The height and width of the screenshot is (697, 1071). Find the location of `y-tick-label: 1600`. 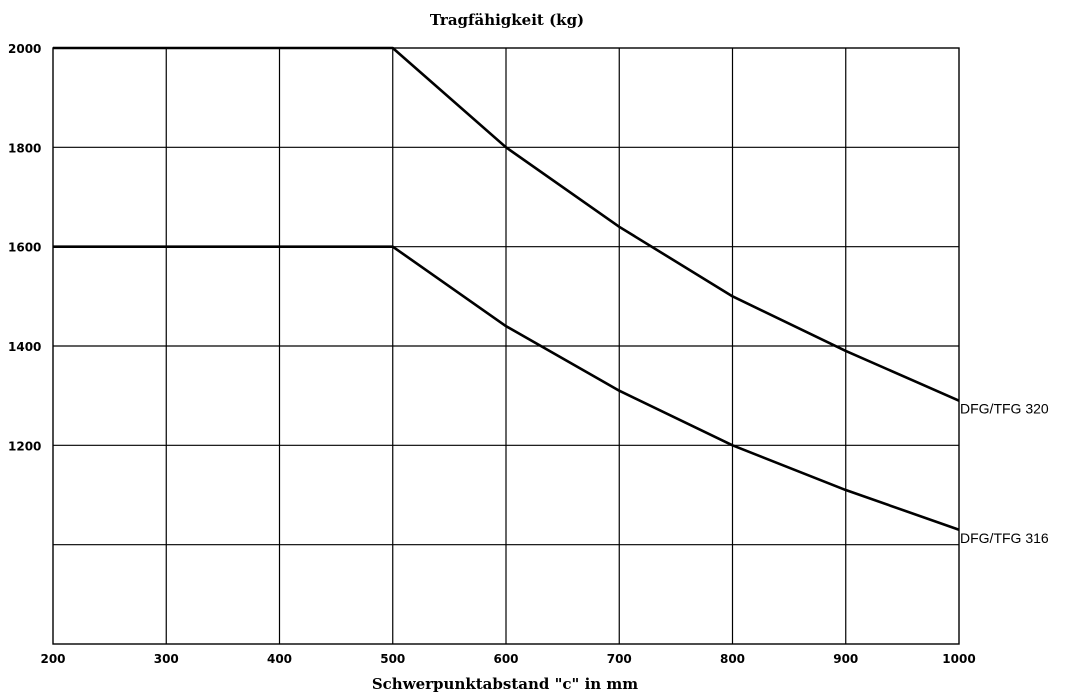

y-tick-label: 1600 is located at coordinates (24, 248).